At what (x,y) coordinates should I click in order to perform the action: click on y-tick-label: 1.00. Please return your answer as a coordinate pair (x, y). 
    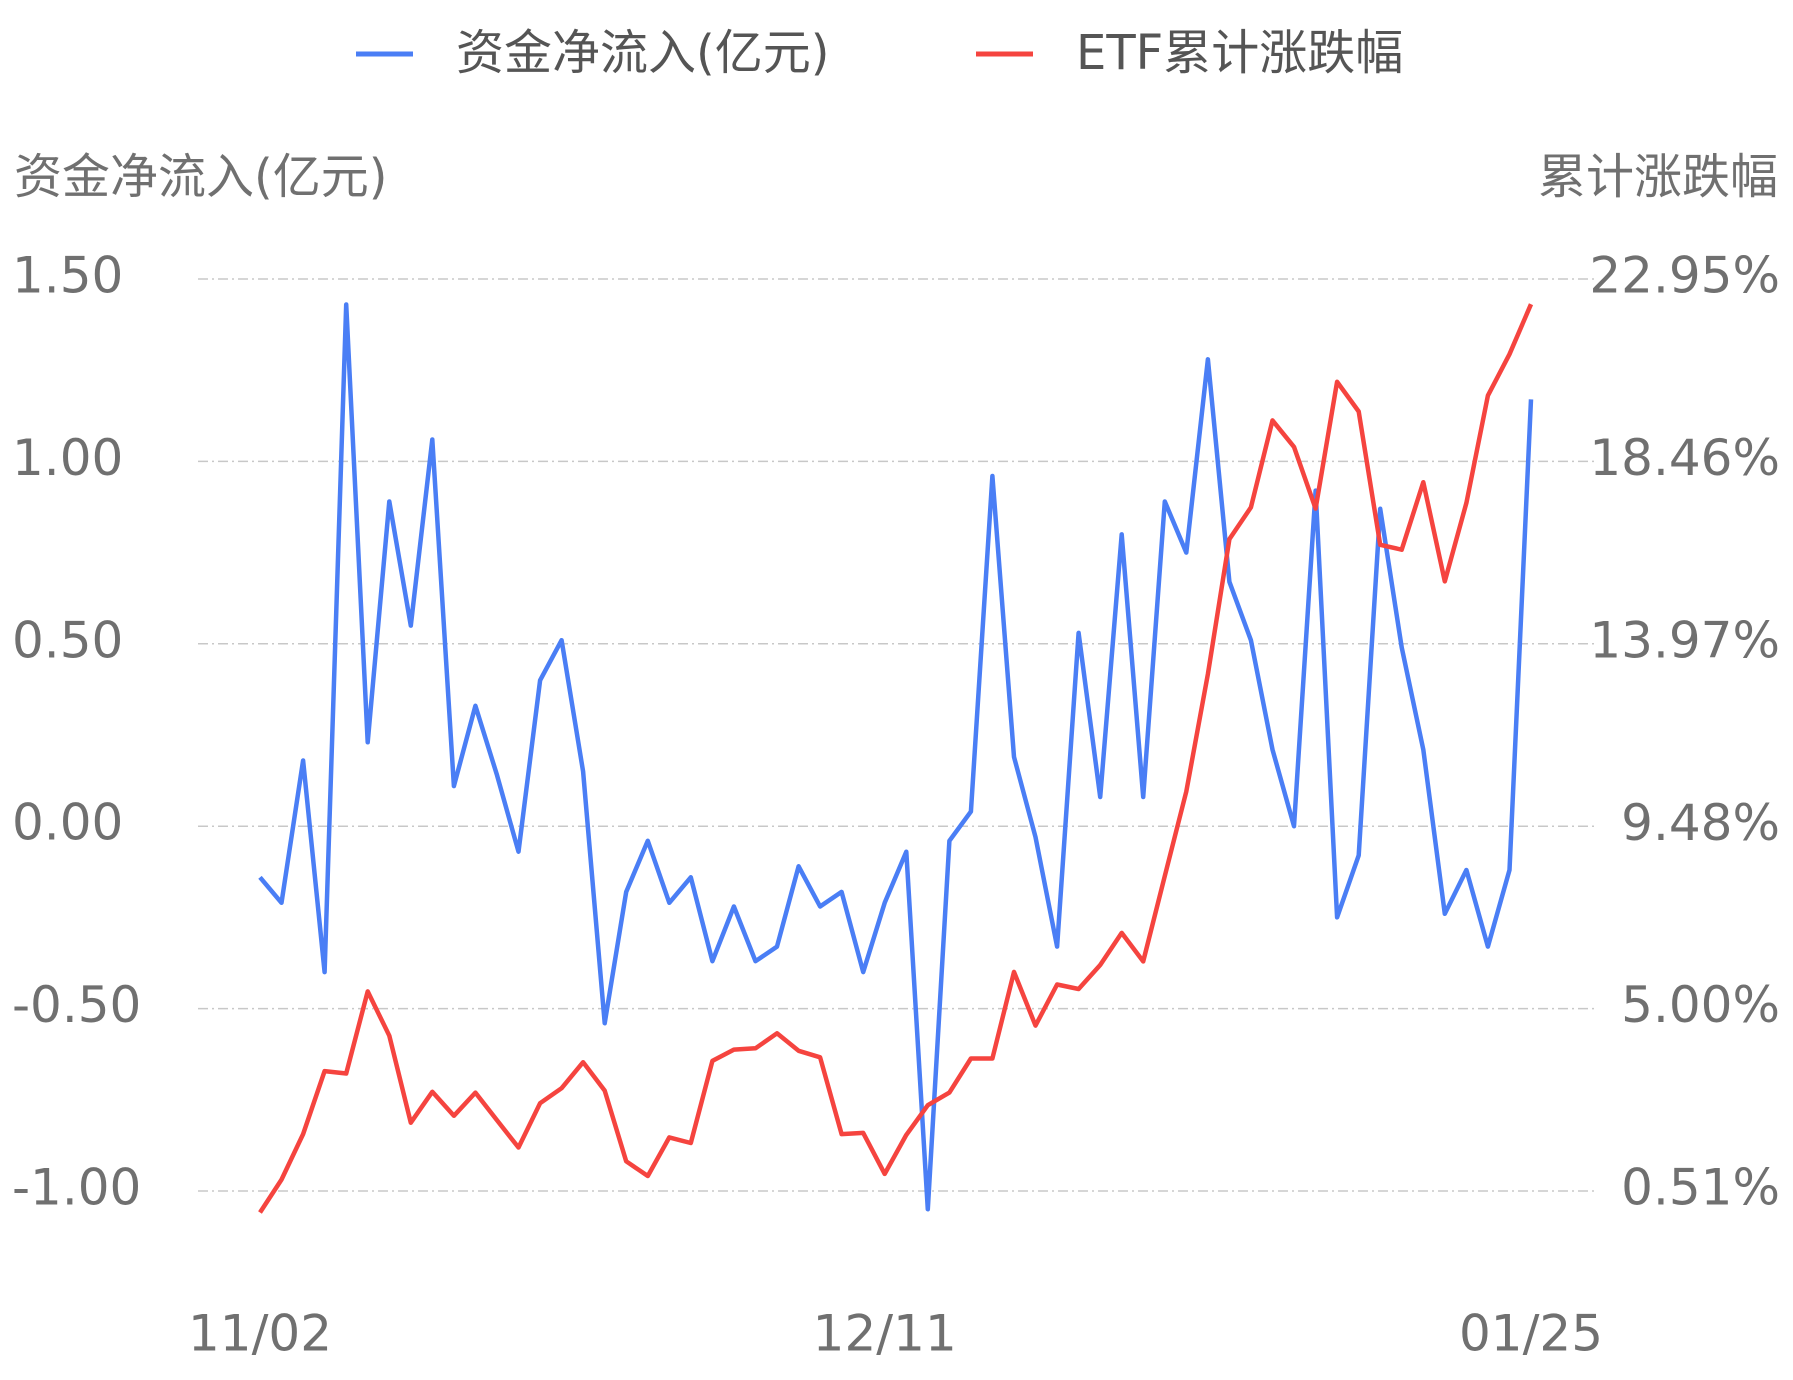
    Looking at the image, I should click on (67, 458).